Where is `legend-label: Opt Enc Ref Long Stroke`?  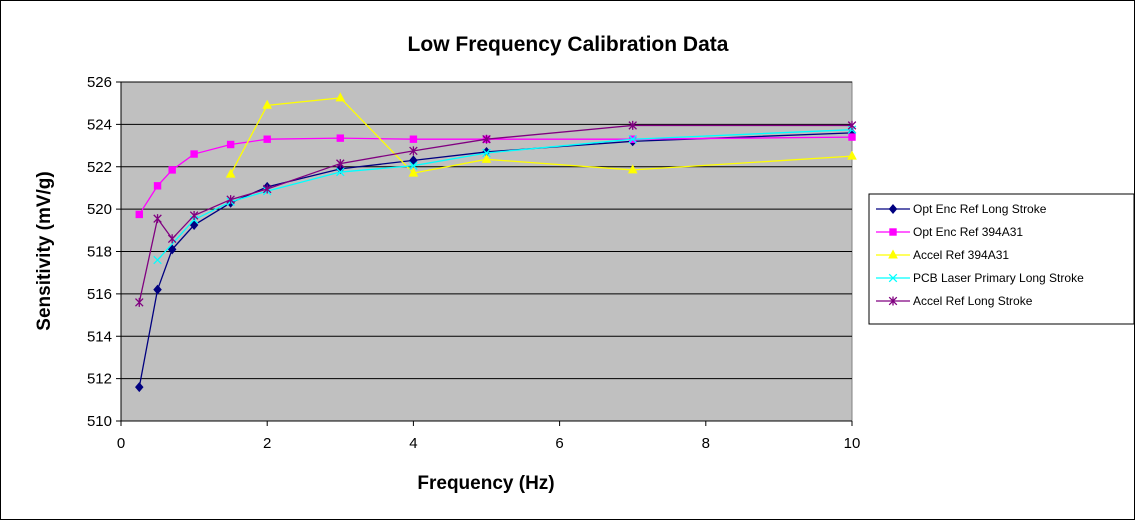
legend-label: Opt Enc Ref Long Stroke is located at coordinates (980, 209).